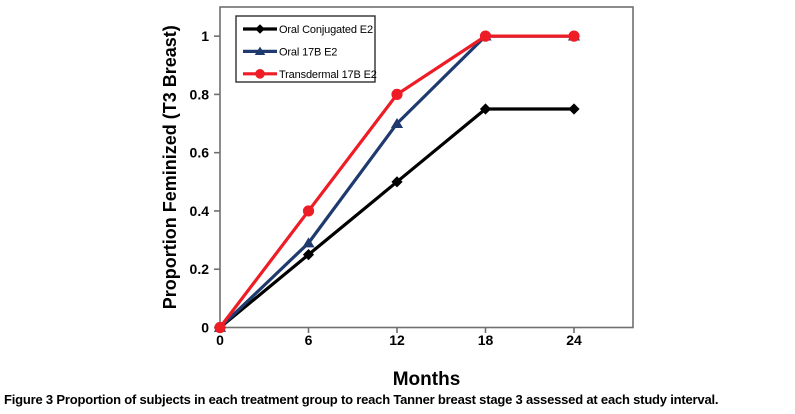 This screenshot has width=795, height=414. I want to click on x-tick-label: 18, so click(486, 340).